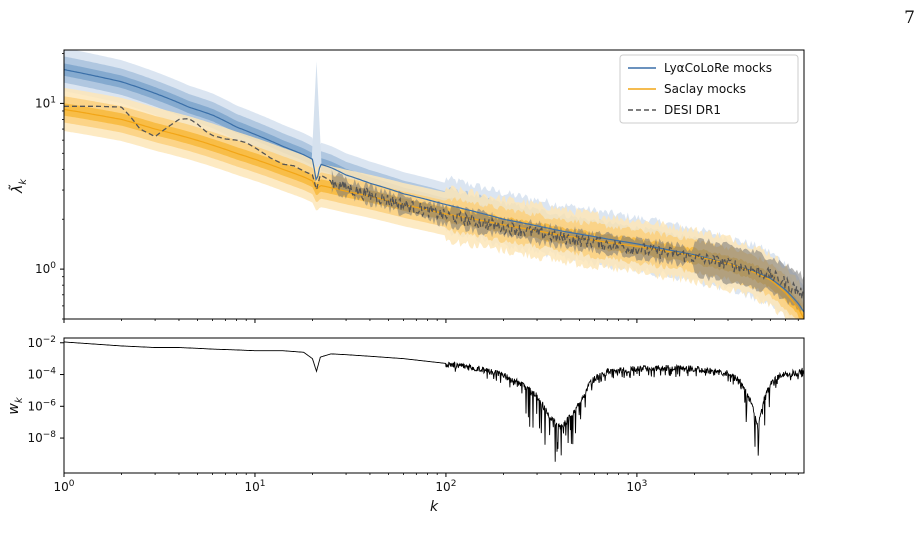 The height and width of the screenshot is (539, 921). Describe the element at coordinates (705, 89) in the screenshot. I see `legend-label-saclay: Saclay mocks` at that location.